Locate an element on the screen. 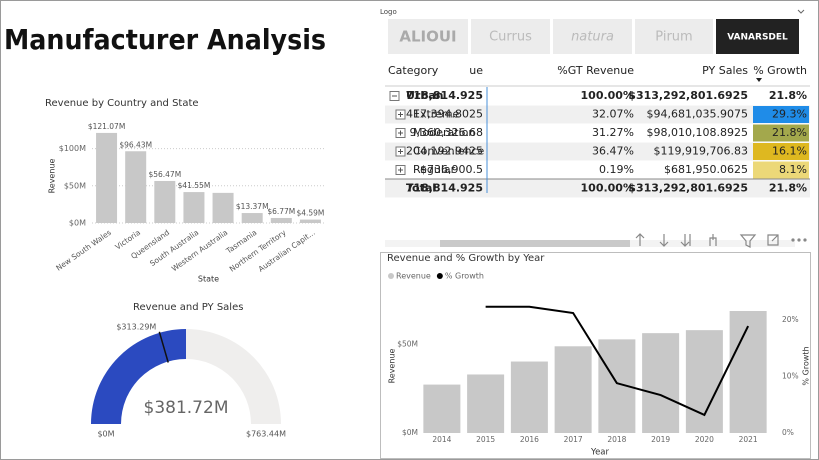 Image resolution: width=819 pixels, height=460 pixels. table-cell: Convenience is located at coordinates (448, 151).